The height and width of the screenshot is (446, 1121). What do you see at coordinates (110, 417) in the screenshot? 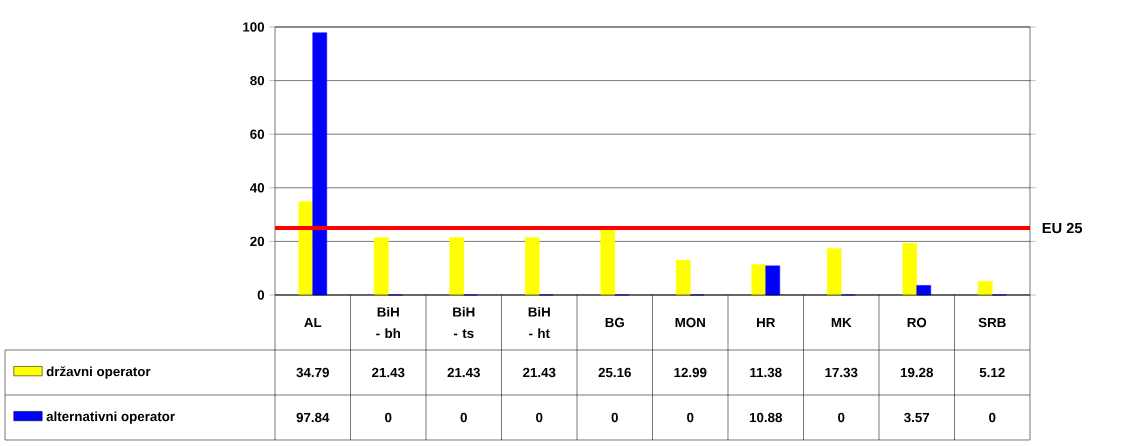
I see `legend-label: alternativni operator` at bounding box center [110, 417].